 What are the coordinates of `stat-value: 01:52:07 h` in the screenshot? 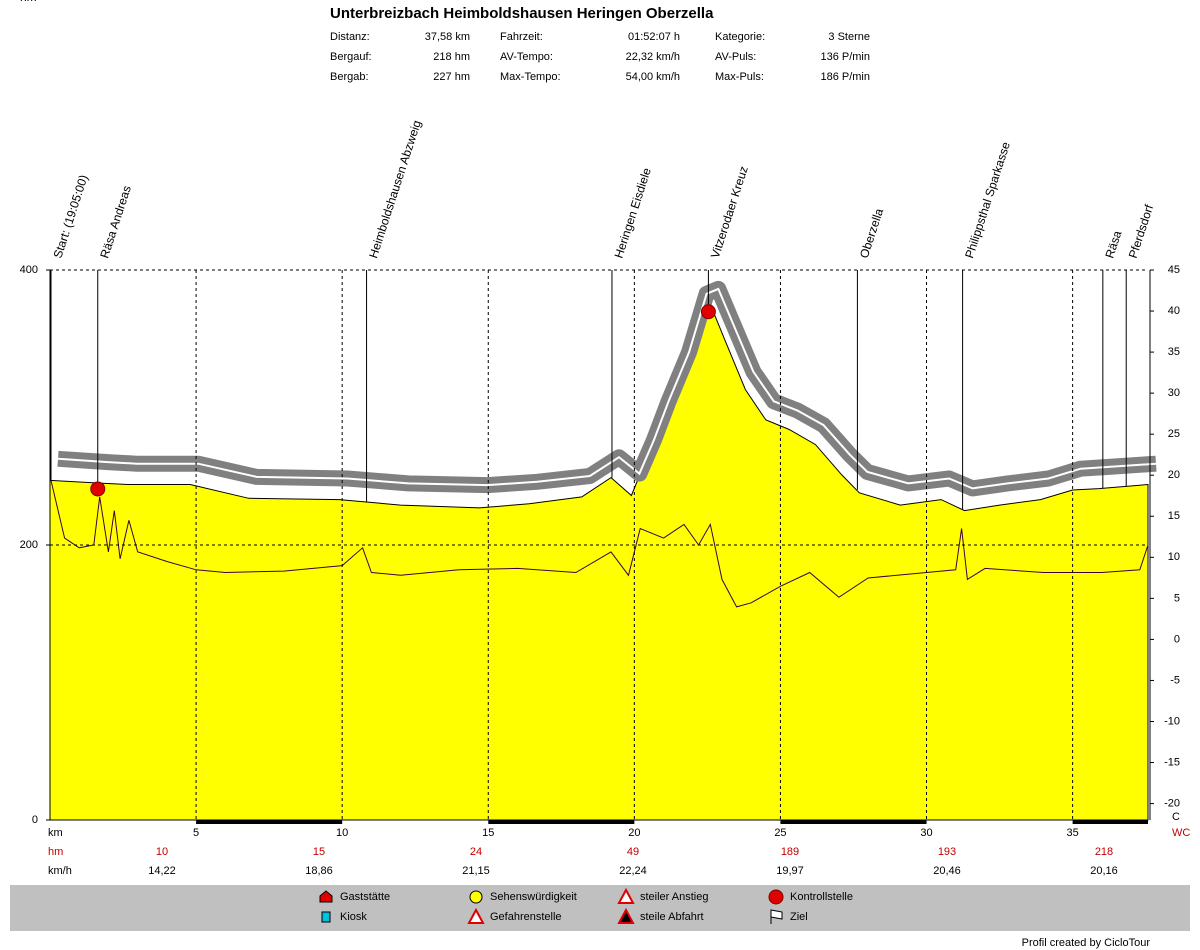 It's located at (654, 37).